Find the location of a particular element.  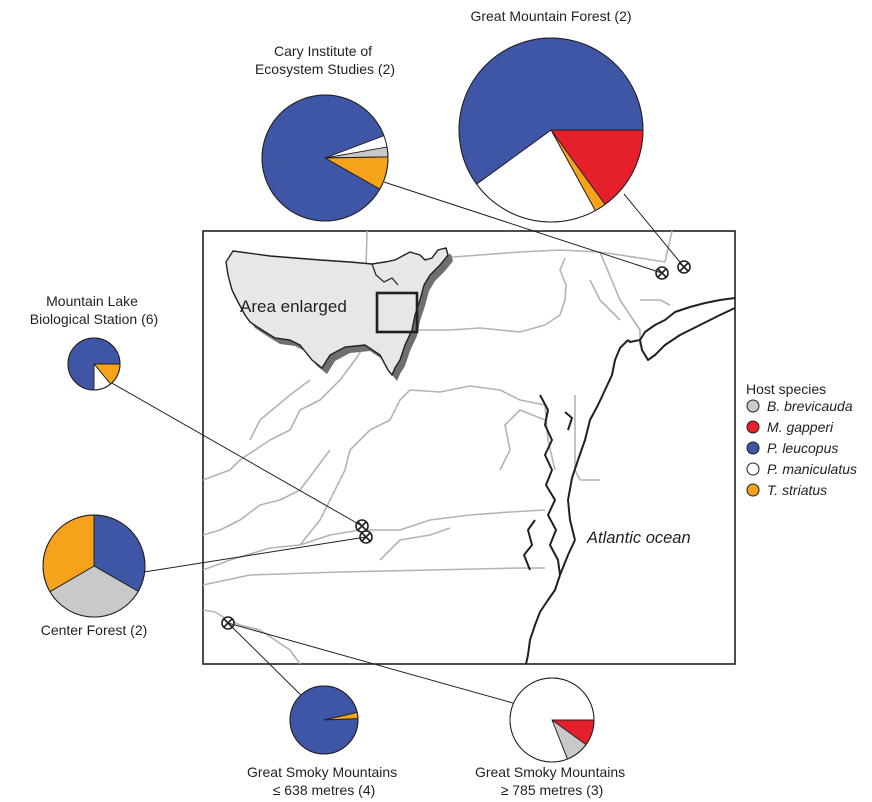

coastline is located at coordinates (629, 481).